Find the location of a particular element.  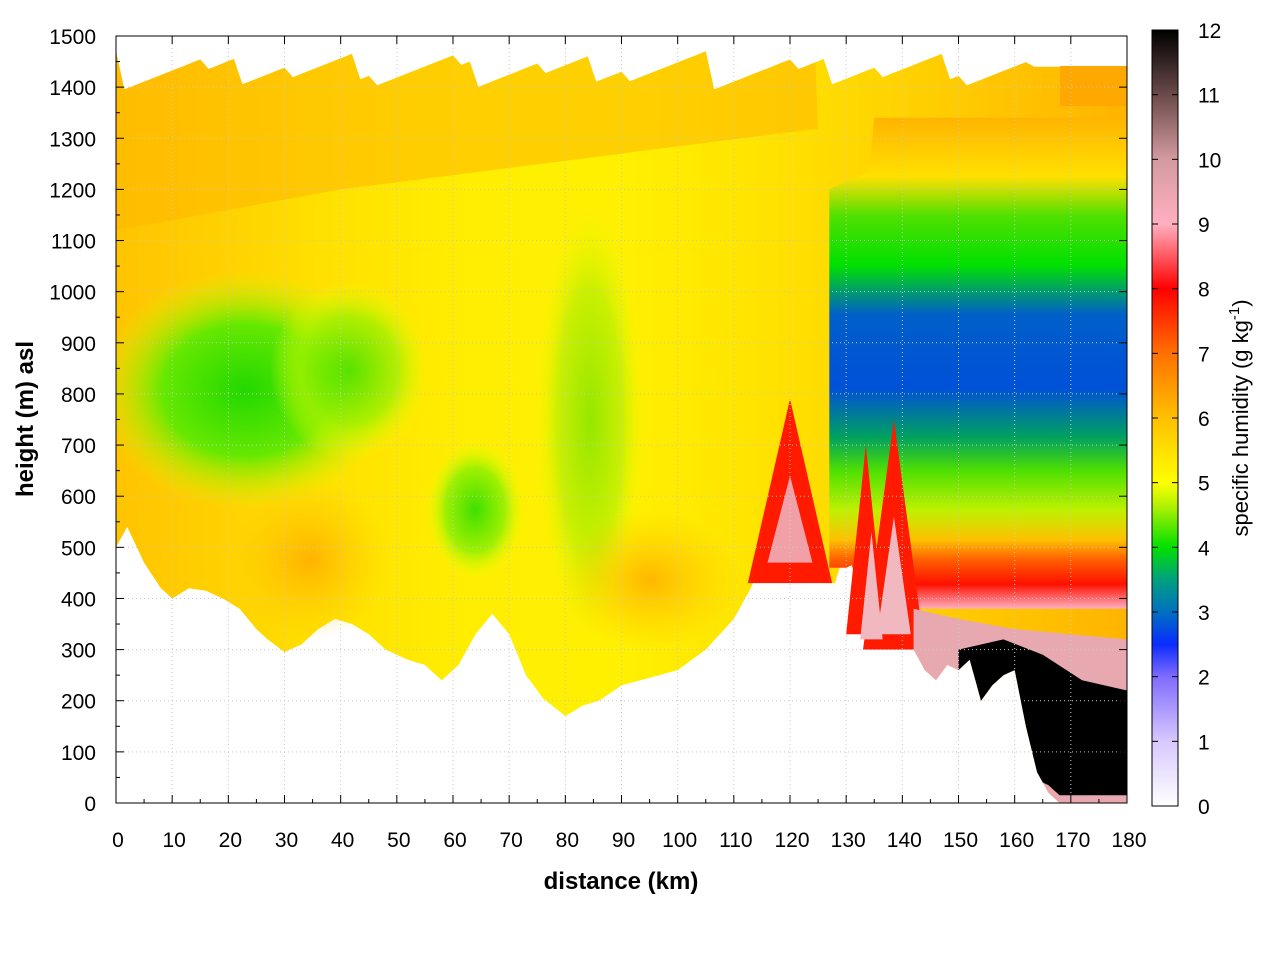

x-tick-label: 10 is located at coordinates (173, 840).